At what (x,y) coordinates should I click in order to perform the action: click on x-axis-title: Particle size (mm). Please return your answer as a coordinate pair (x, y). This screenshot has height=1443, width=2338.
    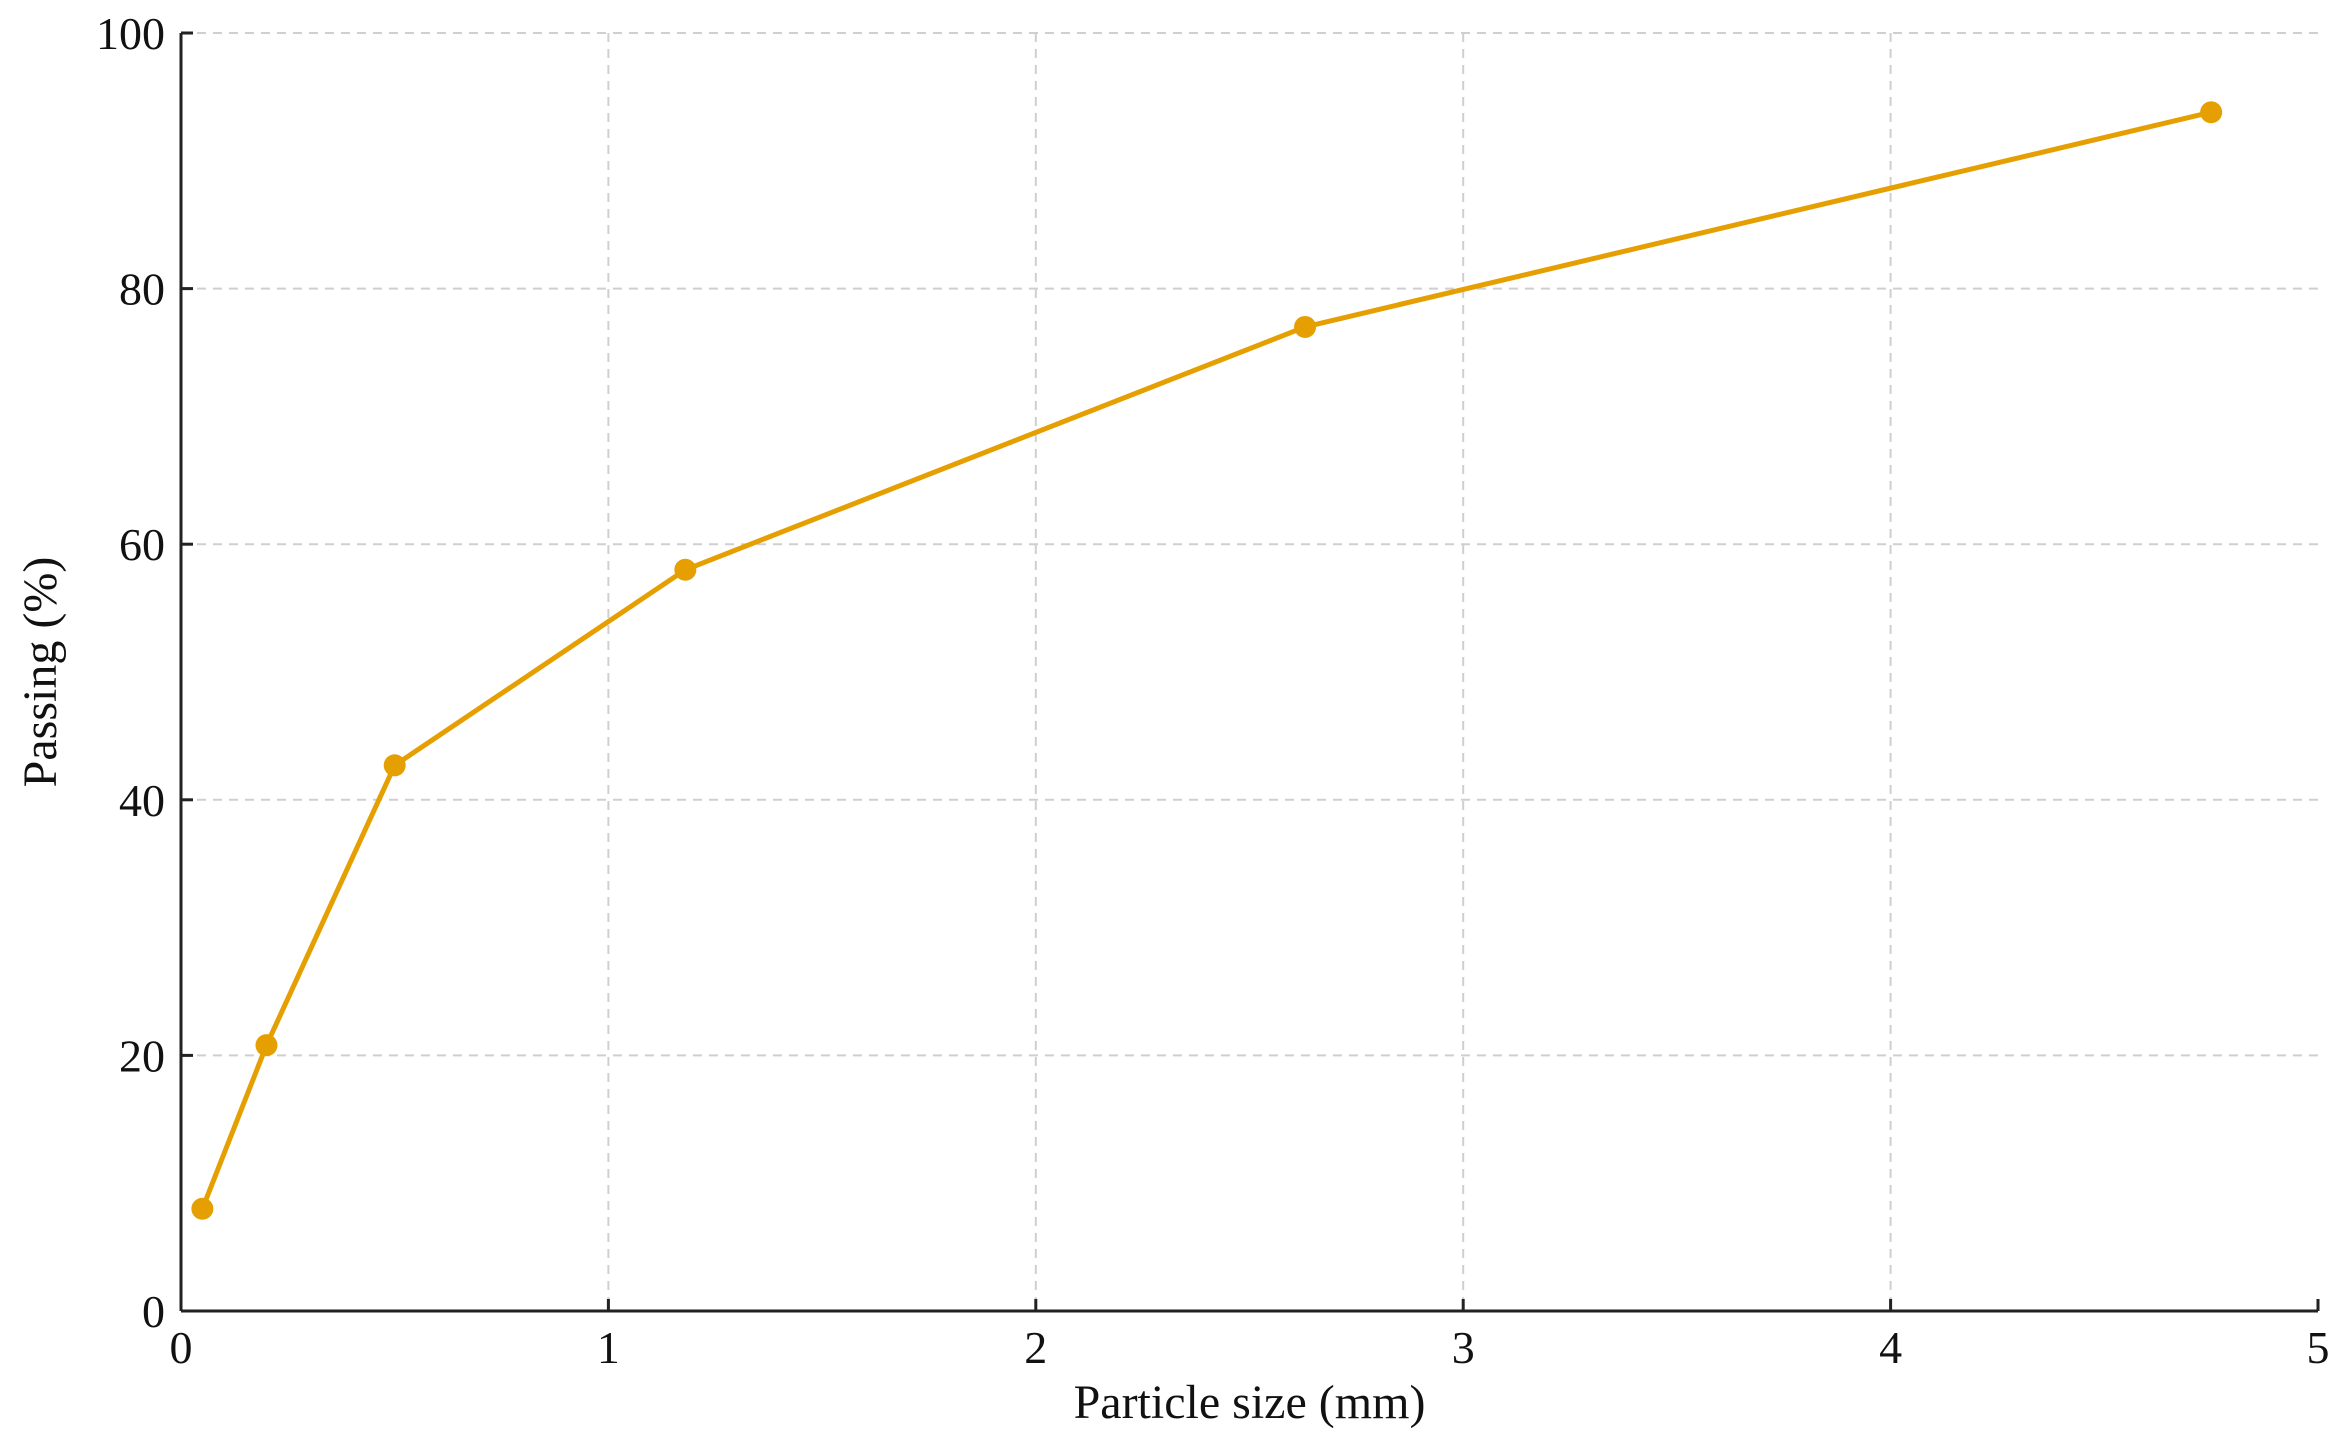
    Looking at the image, I should click on (1250, 1402).